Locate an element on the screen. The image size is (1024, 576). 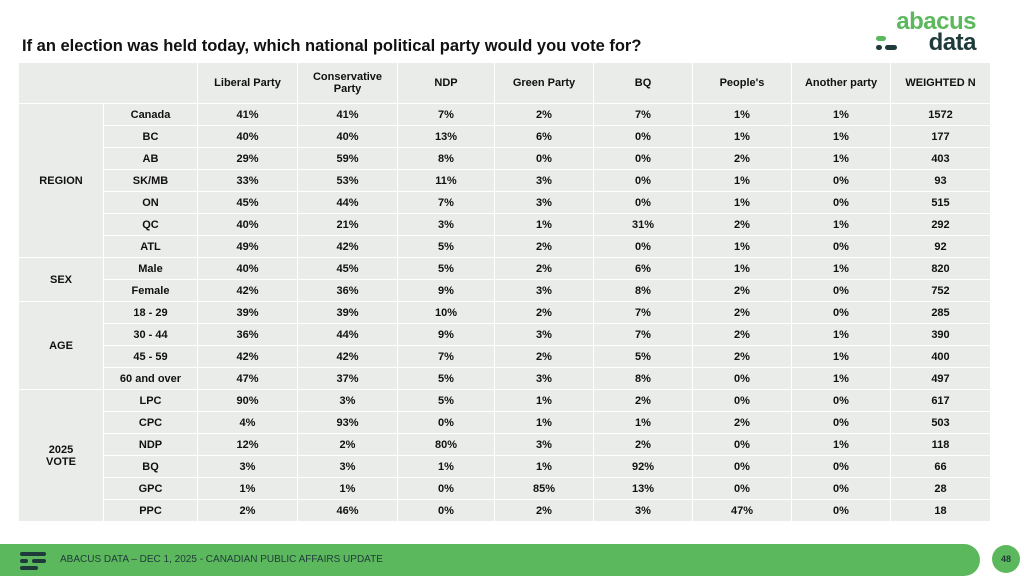
row-label: Canada is located at coordinates (150, 114).